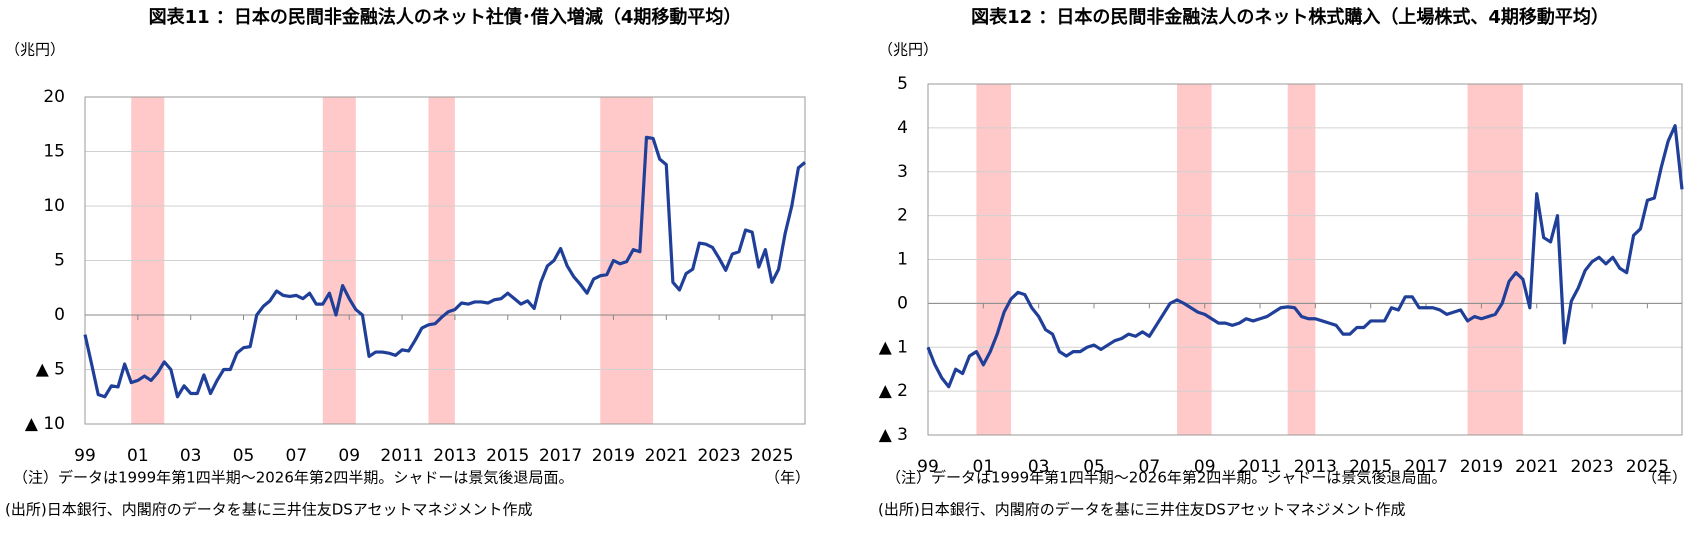 Image resolution: width=1701 pixels, height=550 pixels. I want to click on chart-title: 図表12 ：日本の民間非金融法人のネット株式購入（上場株式、4期移動平均）, so click(1290, 17).